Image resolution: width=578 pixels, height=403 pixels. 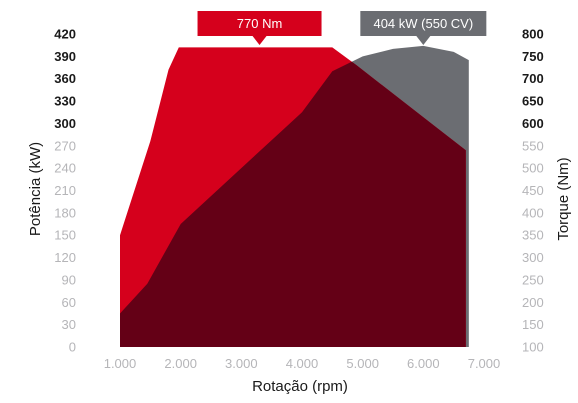 I want to click on left-tick-label: 240, so click(x=65, y=168).